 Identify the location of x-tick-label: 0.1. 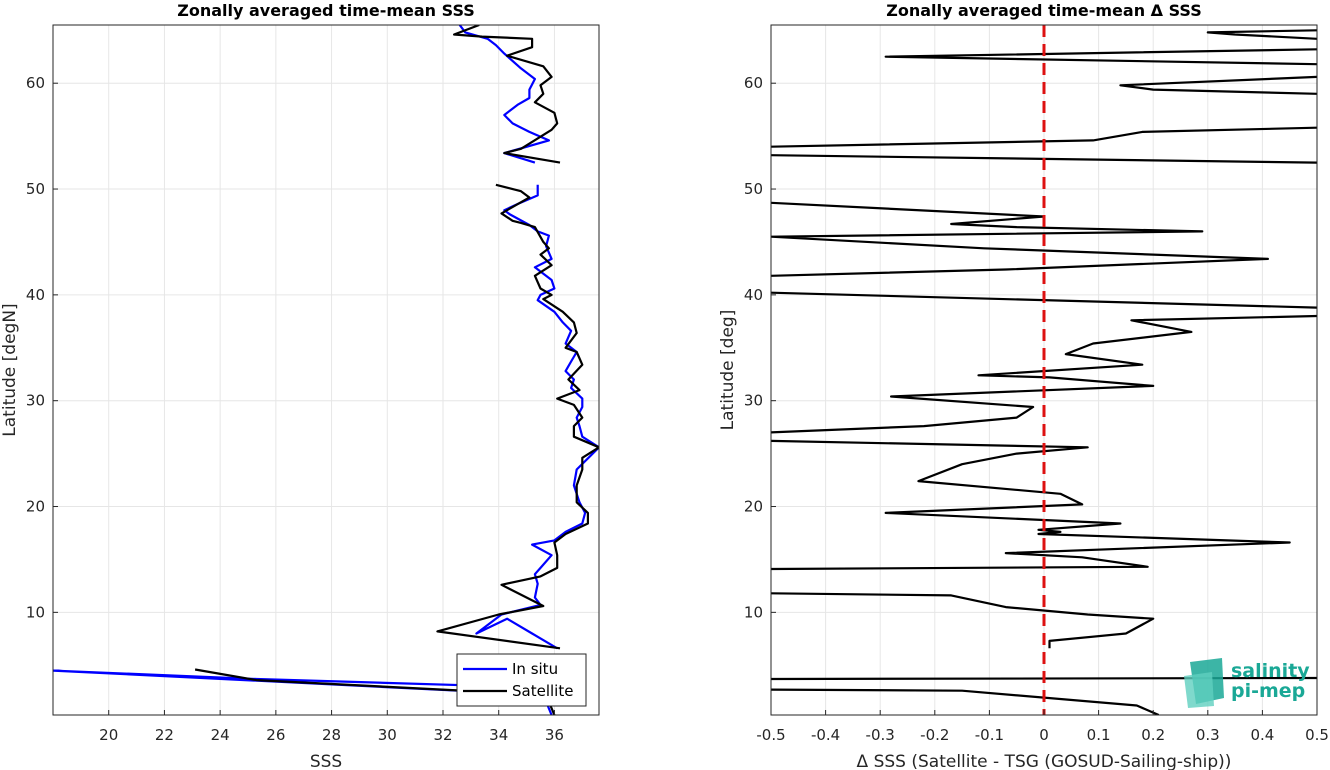
(1099, 735).